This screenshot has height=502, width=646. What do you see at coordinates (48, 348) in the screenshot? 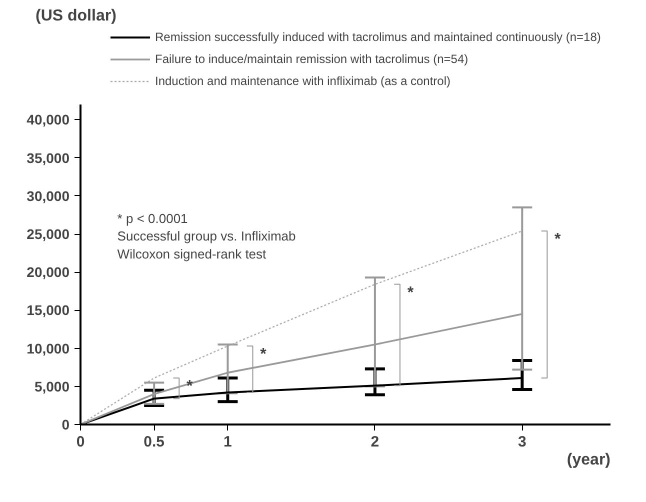
I see `y-tick-label: 10,000` at bounding box center [48, 348].